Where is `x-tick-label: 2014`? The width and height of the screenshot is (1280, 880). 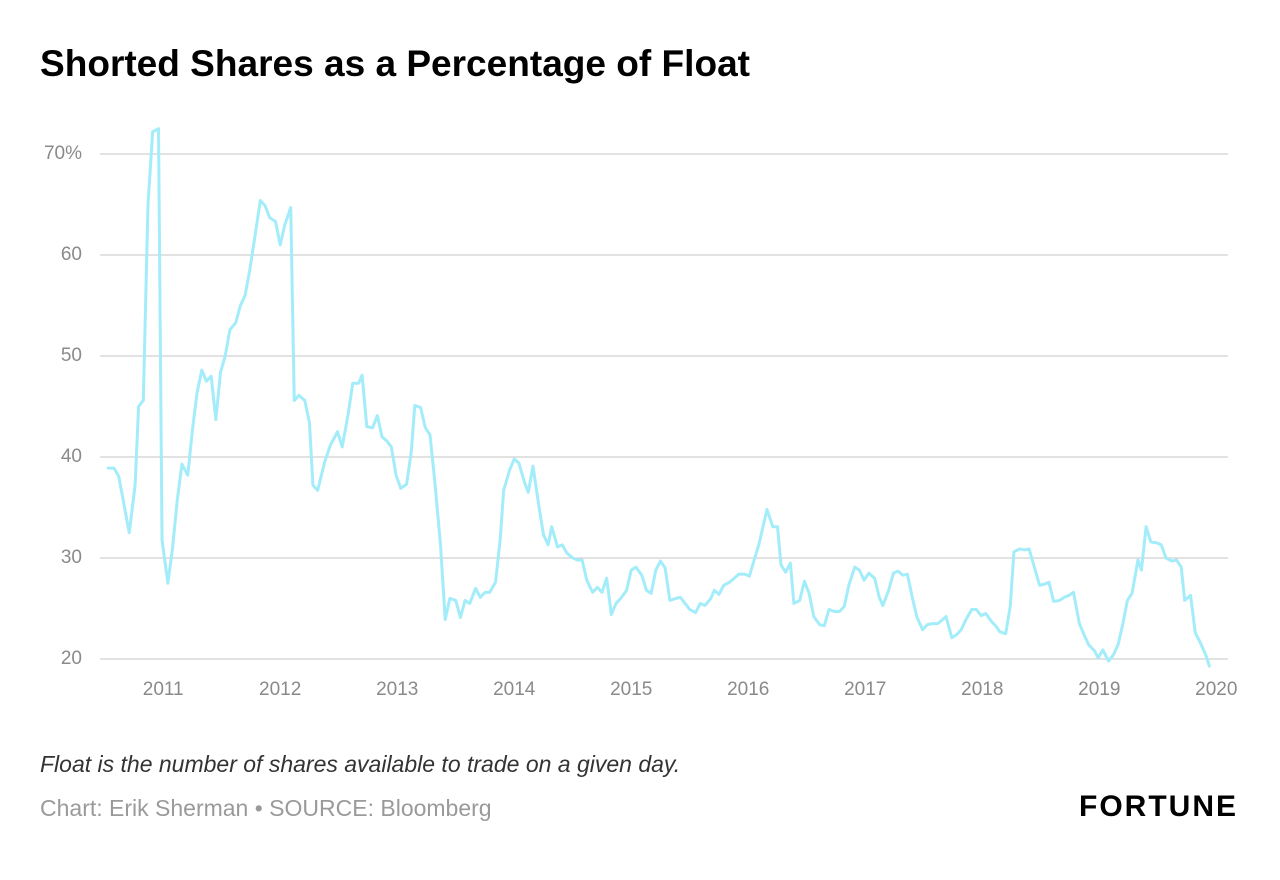
x-tick-label: 2014 is located at coordinates (514, 689).